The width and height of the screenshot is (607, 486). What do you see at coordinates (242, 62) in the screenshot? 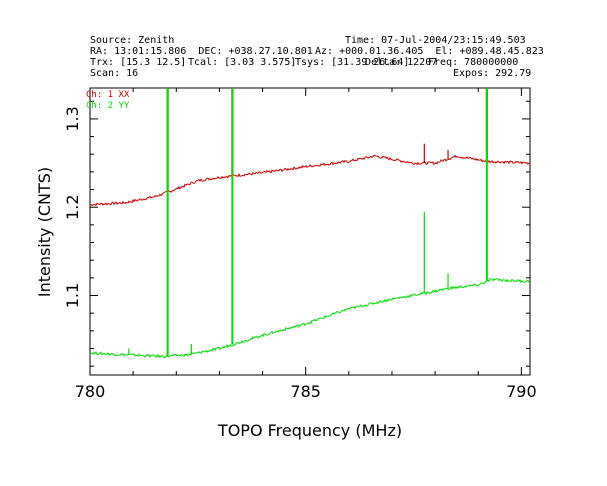
I see `header-tcal: Tcal: [3.03 3.575]` at bounding box center [242, 62].